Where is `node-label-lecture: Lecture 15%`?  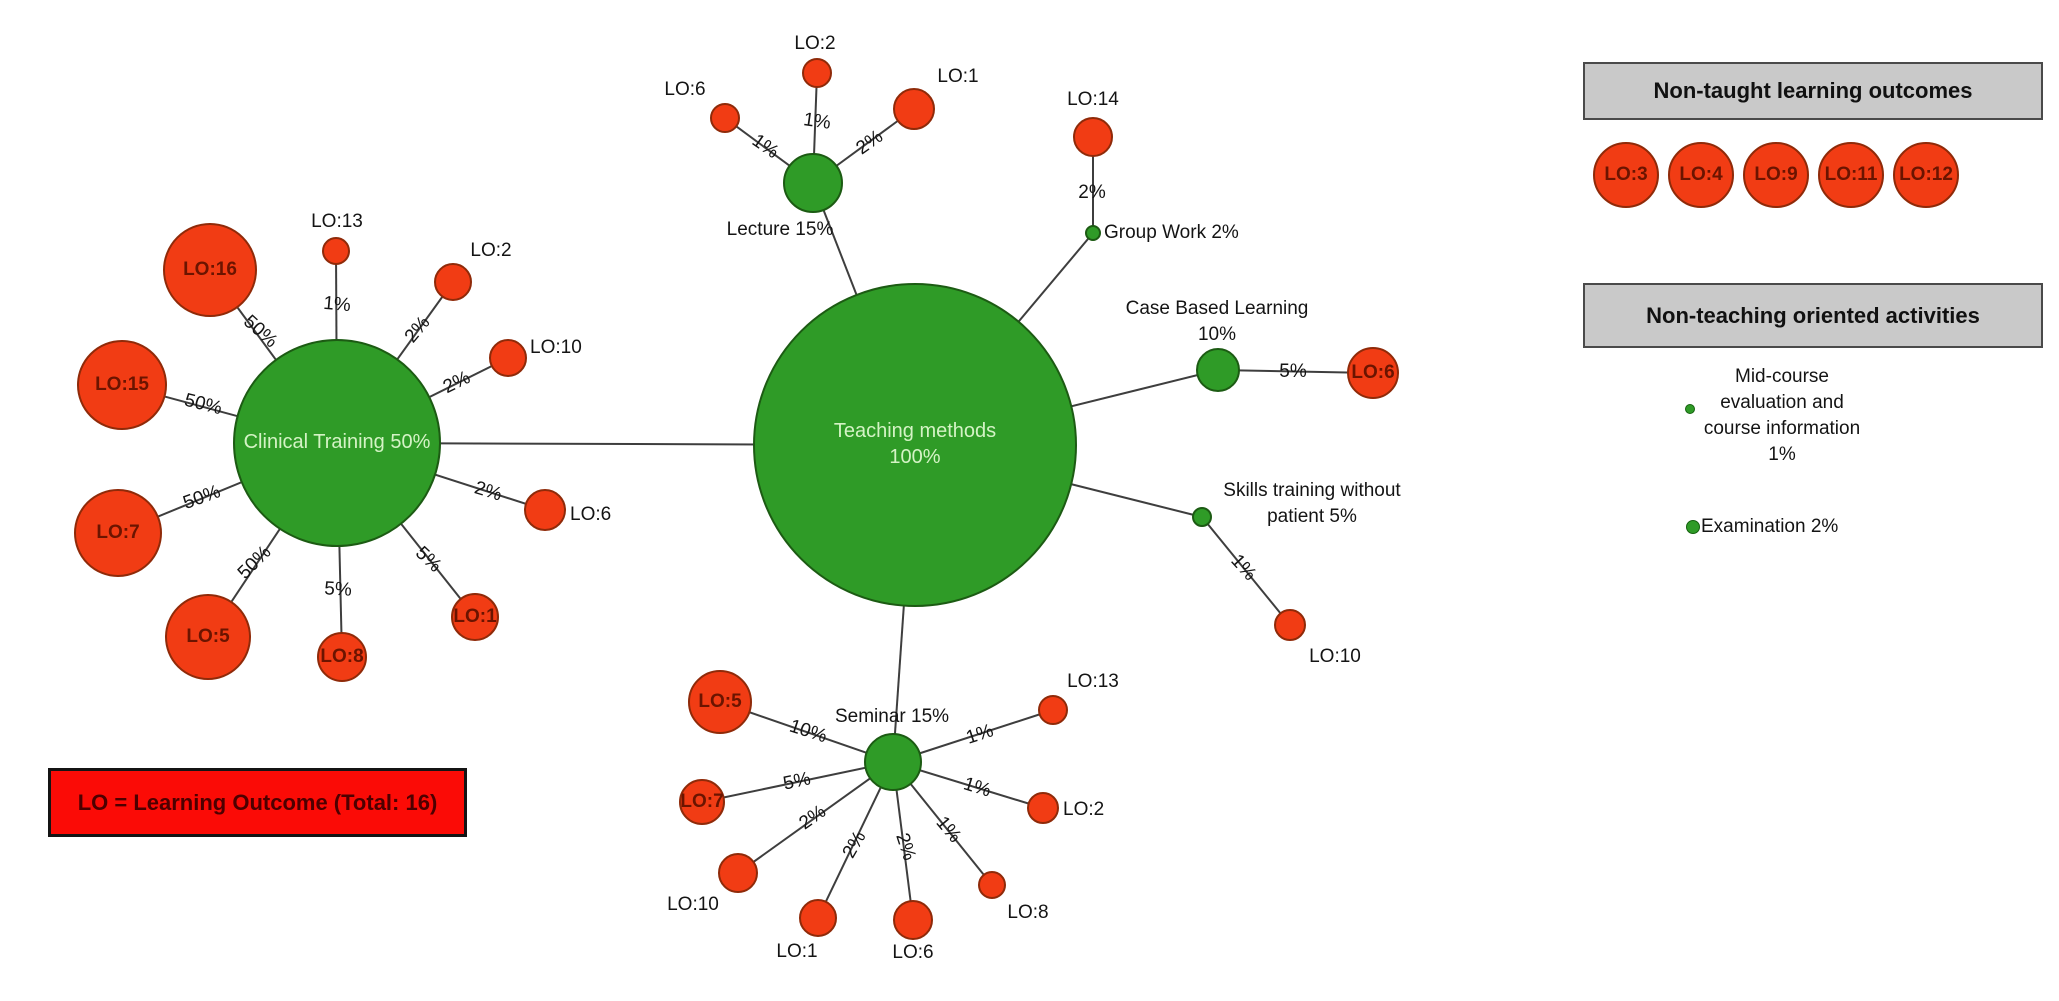
node-label-lecture: Lecture 15% is located at coordinates (780, 229).